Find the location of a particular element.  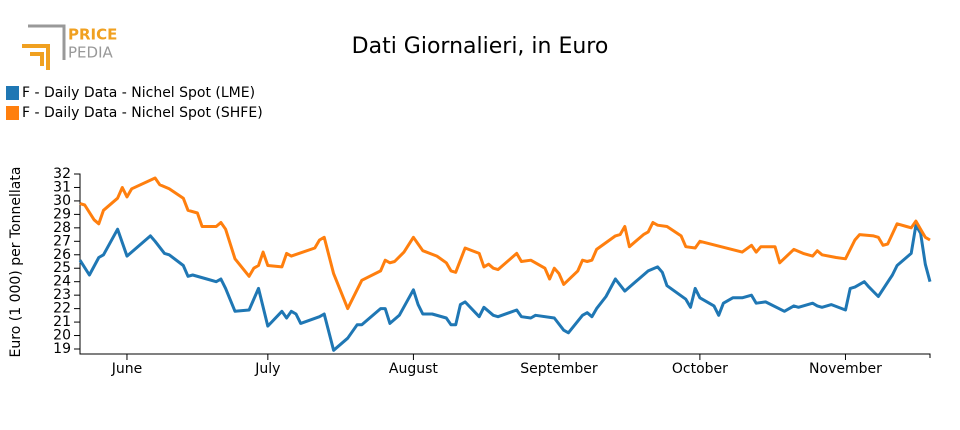

y-tick-label: 24 is located at coordinates (62, 282).